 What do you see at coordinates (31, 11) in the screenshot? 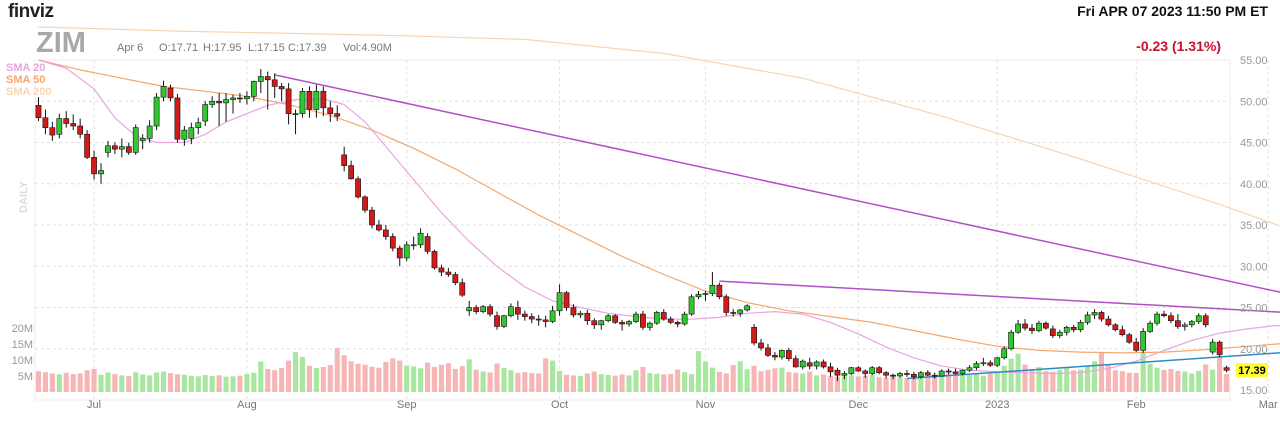
I see `finviz-logo: finviz` at bounding box center [31, 11].